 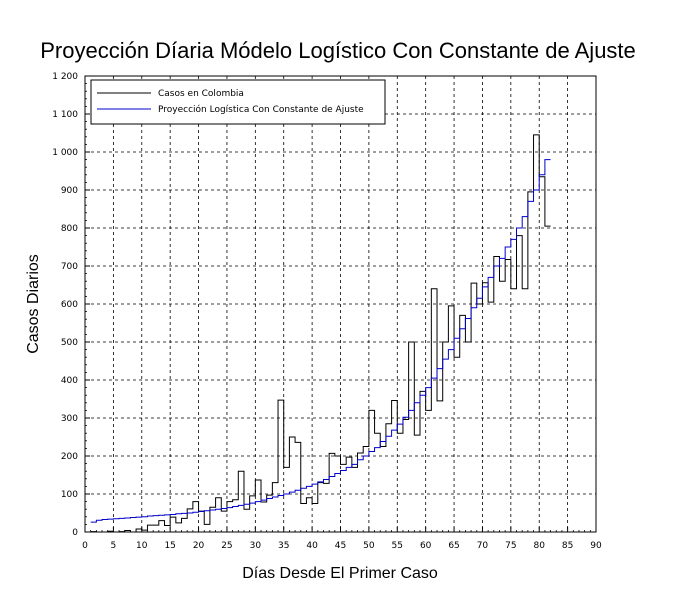 What do you see at coordinates (33, 304) in the screenshot?
I see `y-axis-label: Casos Diarios` at bounding box center [33, 304].